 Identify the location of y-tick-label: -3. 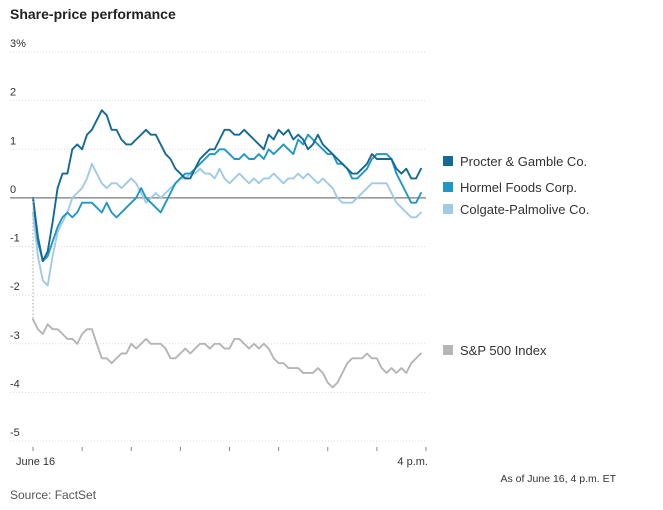
(15, 336).